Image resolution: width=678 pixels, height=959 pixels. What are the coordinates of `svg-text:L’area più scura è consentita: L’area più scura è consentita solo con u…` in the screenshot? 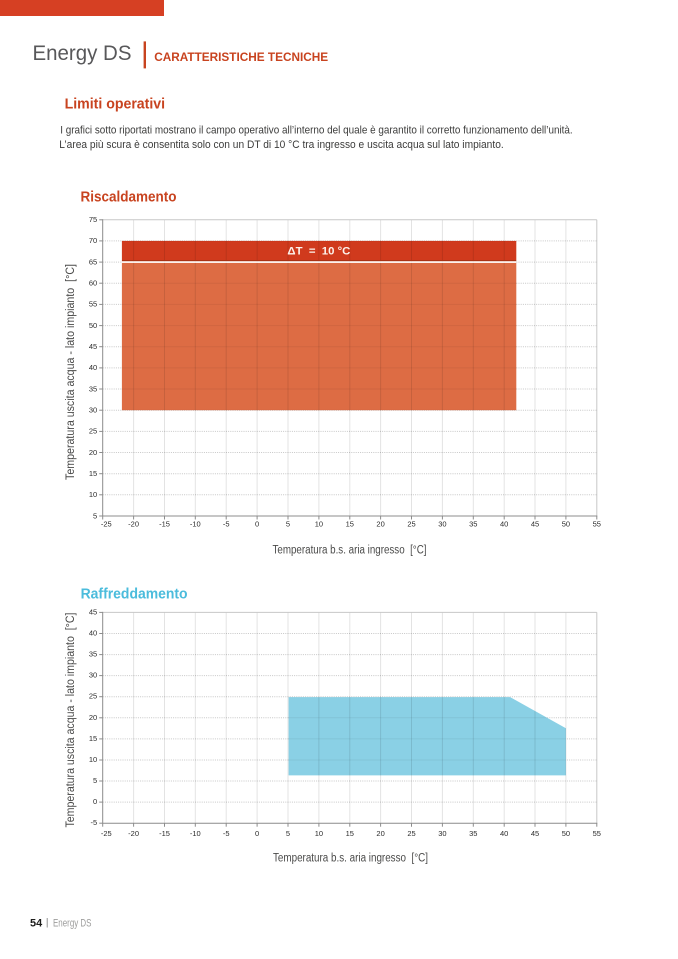 It's located at (281, 145).